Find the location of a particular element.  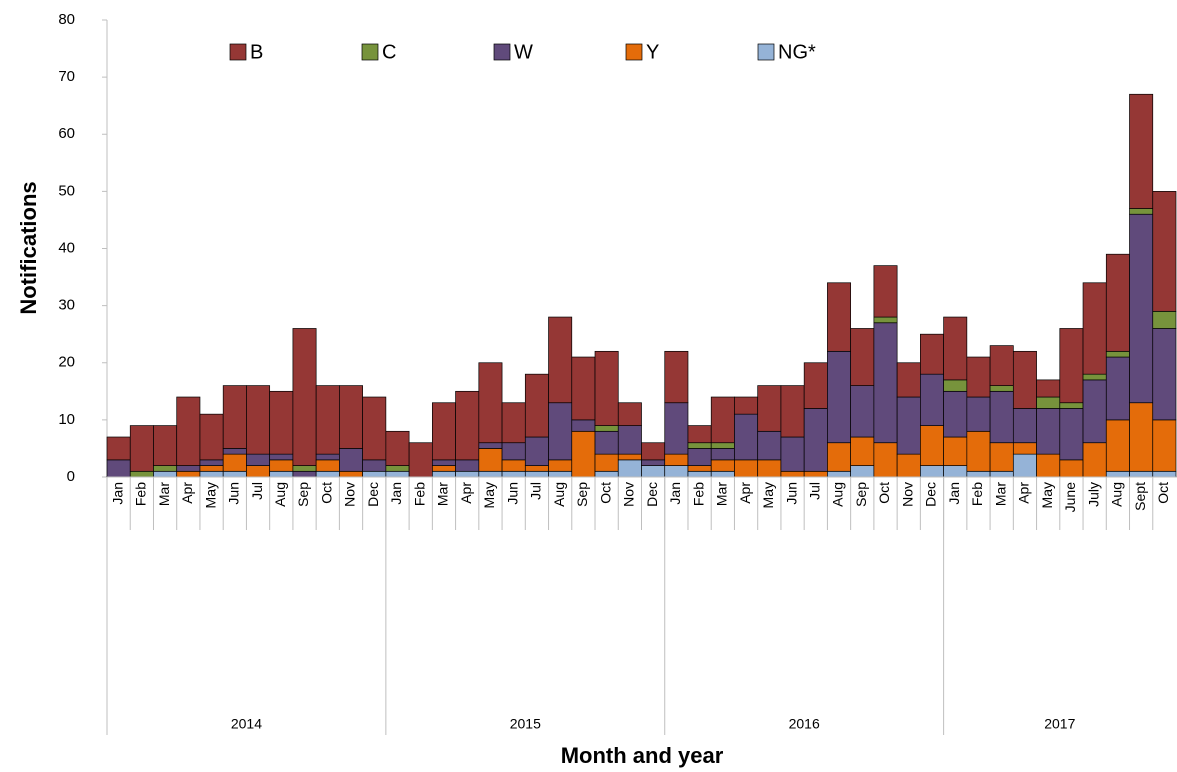

x-tick-label: Apr is located at coordinates (1024, 493).